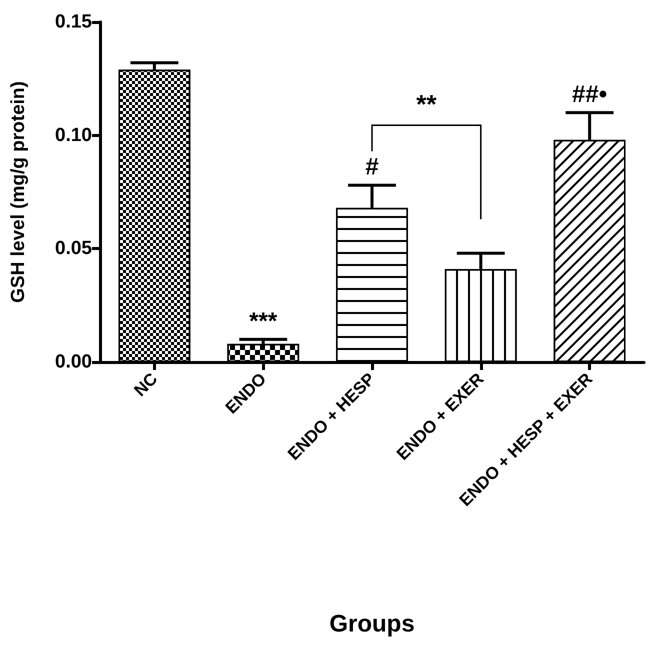  Describe the element at coordinates (73, 362) in the screenshot. I see `y-tick-label: 0.00` at that location.